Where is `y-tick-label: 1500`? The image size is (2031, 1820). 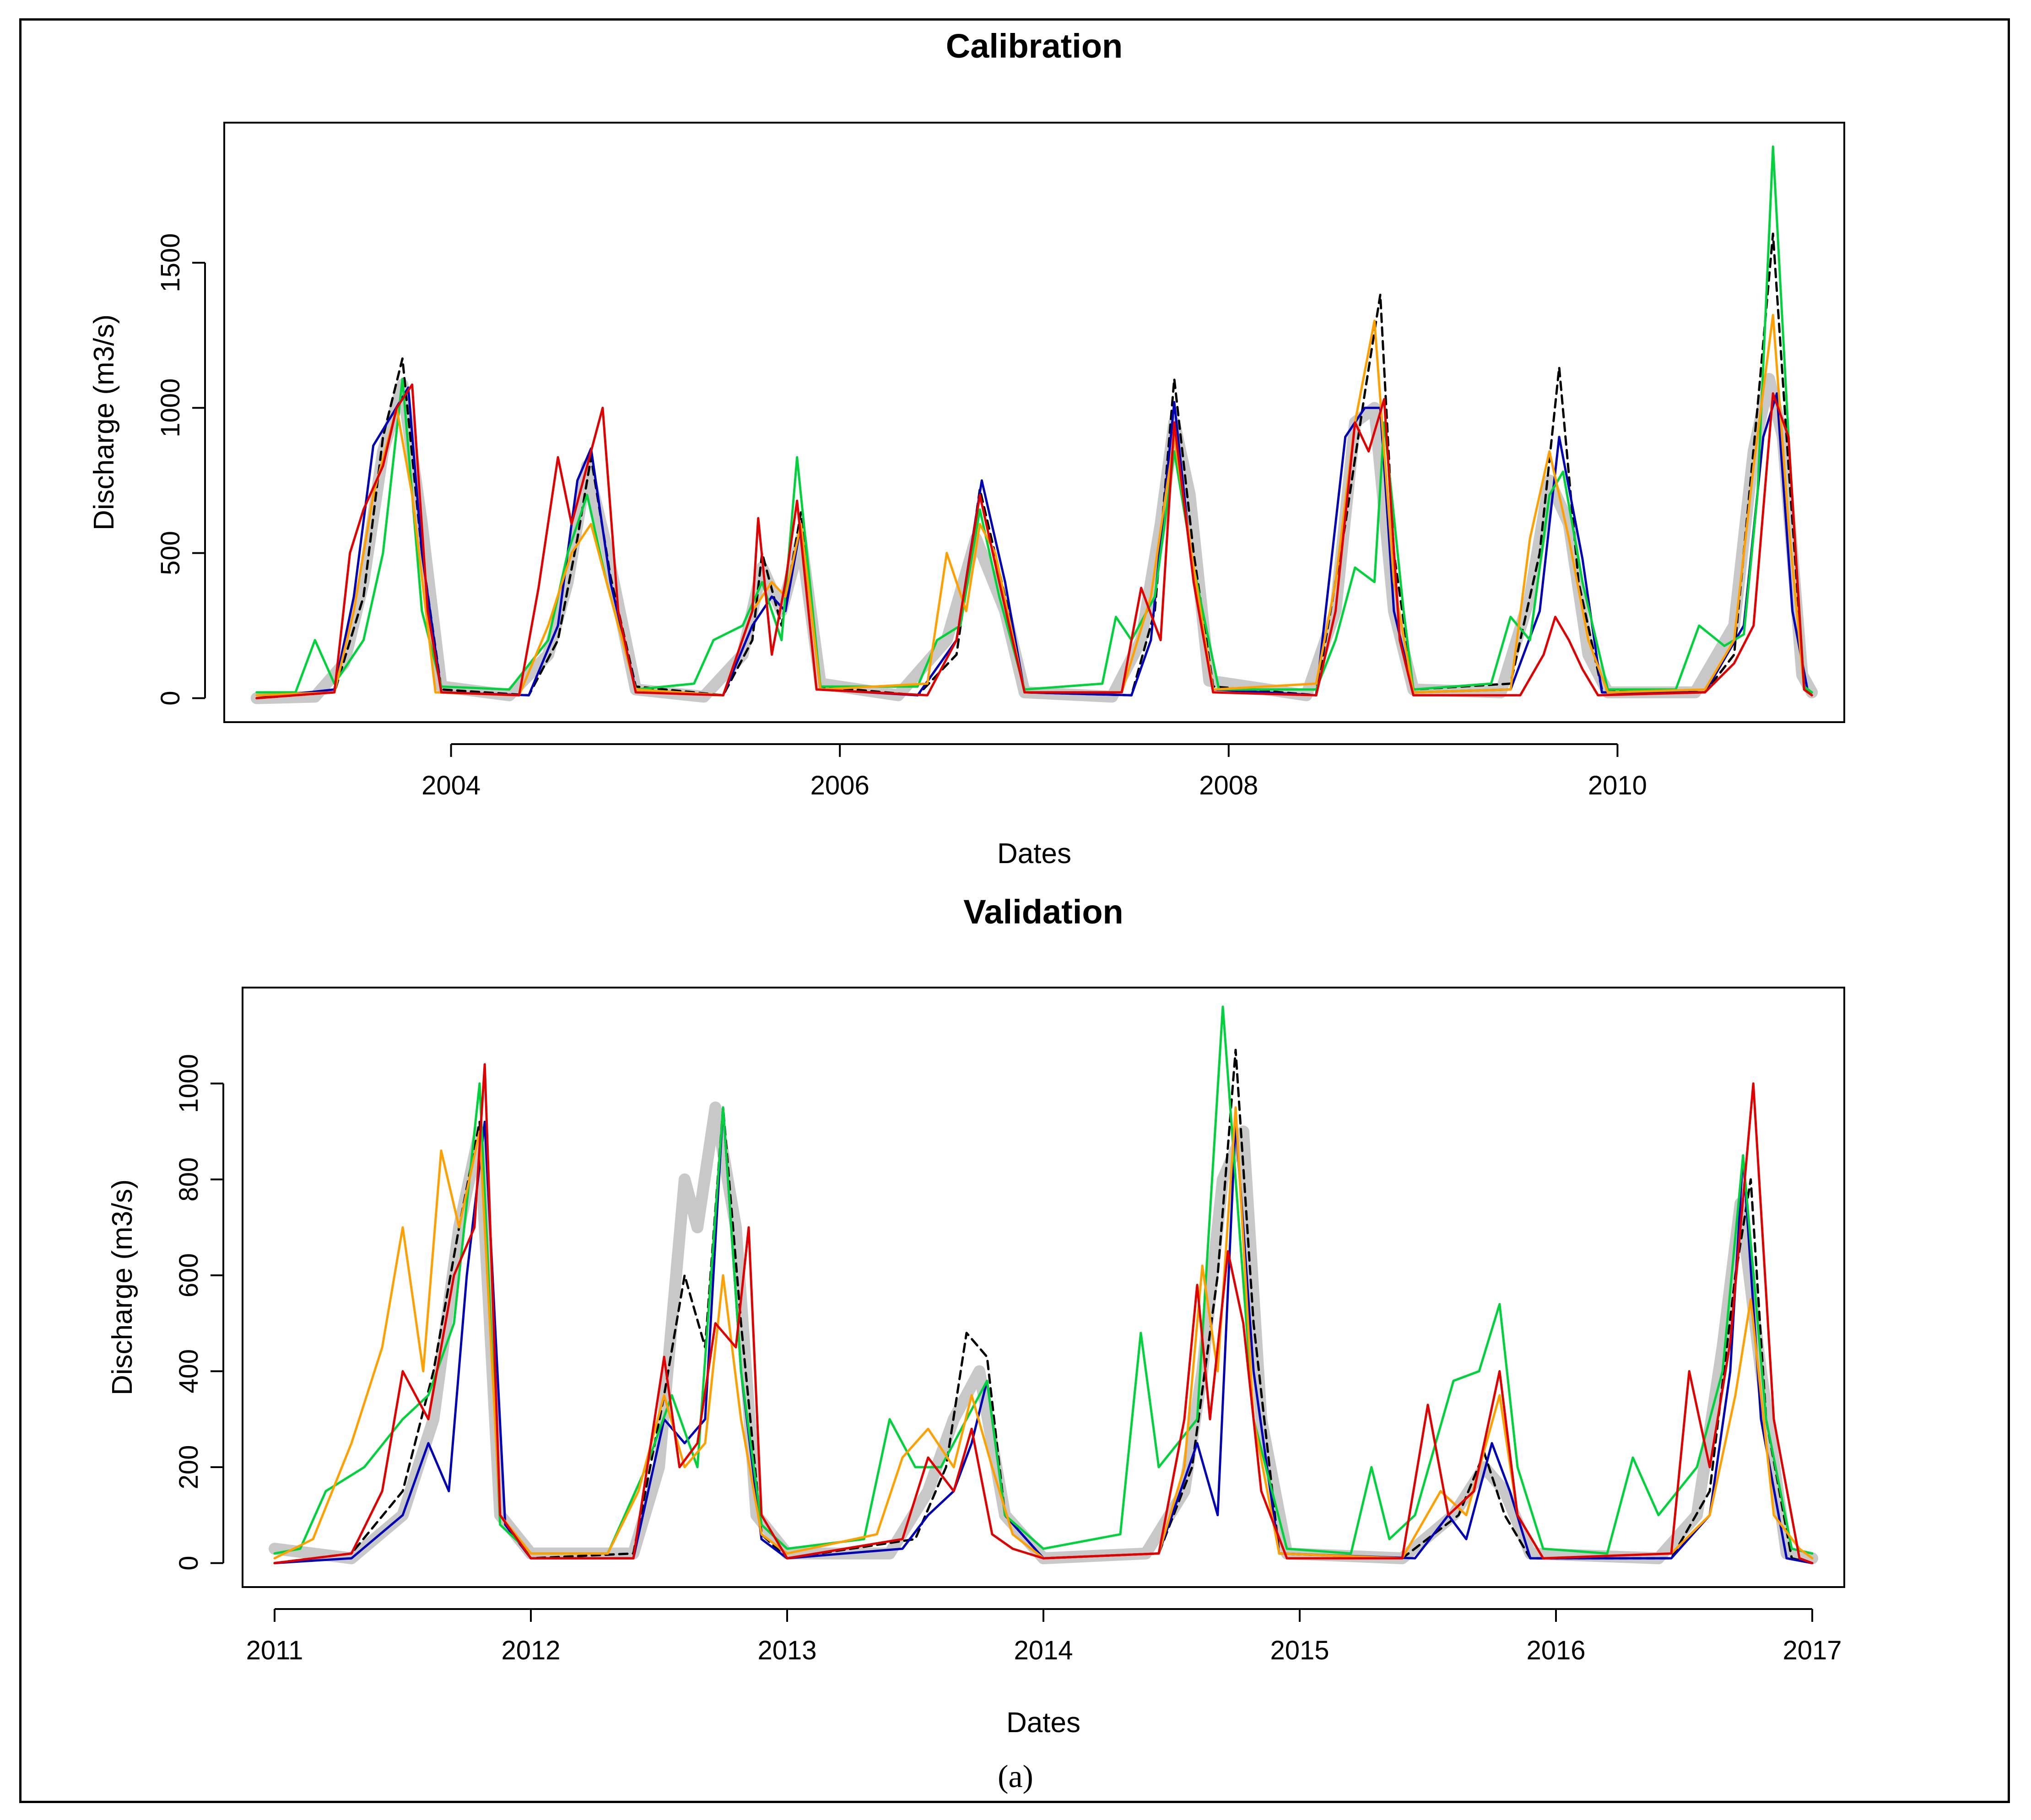
y-tick-label: 1500 is located at coordinates (170, 262).